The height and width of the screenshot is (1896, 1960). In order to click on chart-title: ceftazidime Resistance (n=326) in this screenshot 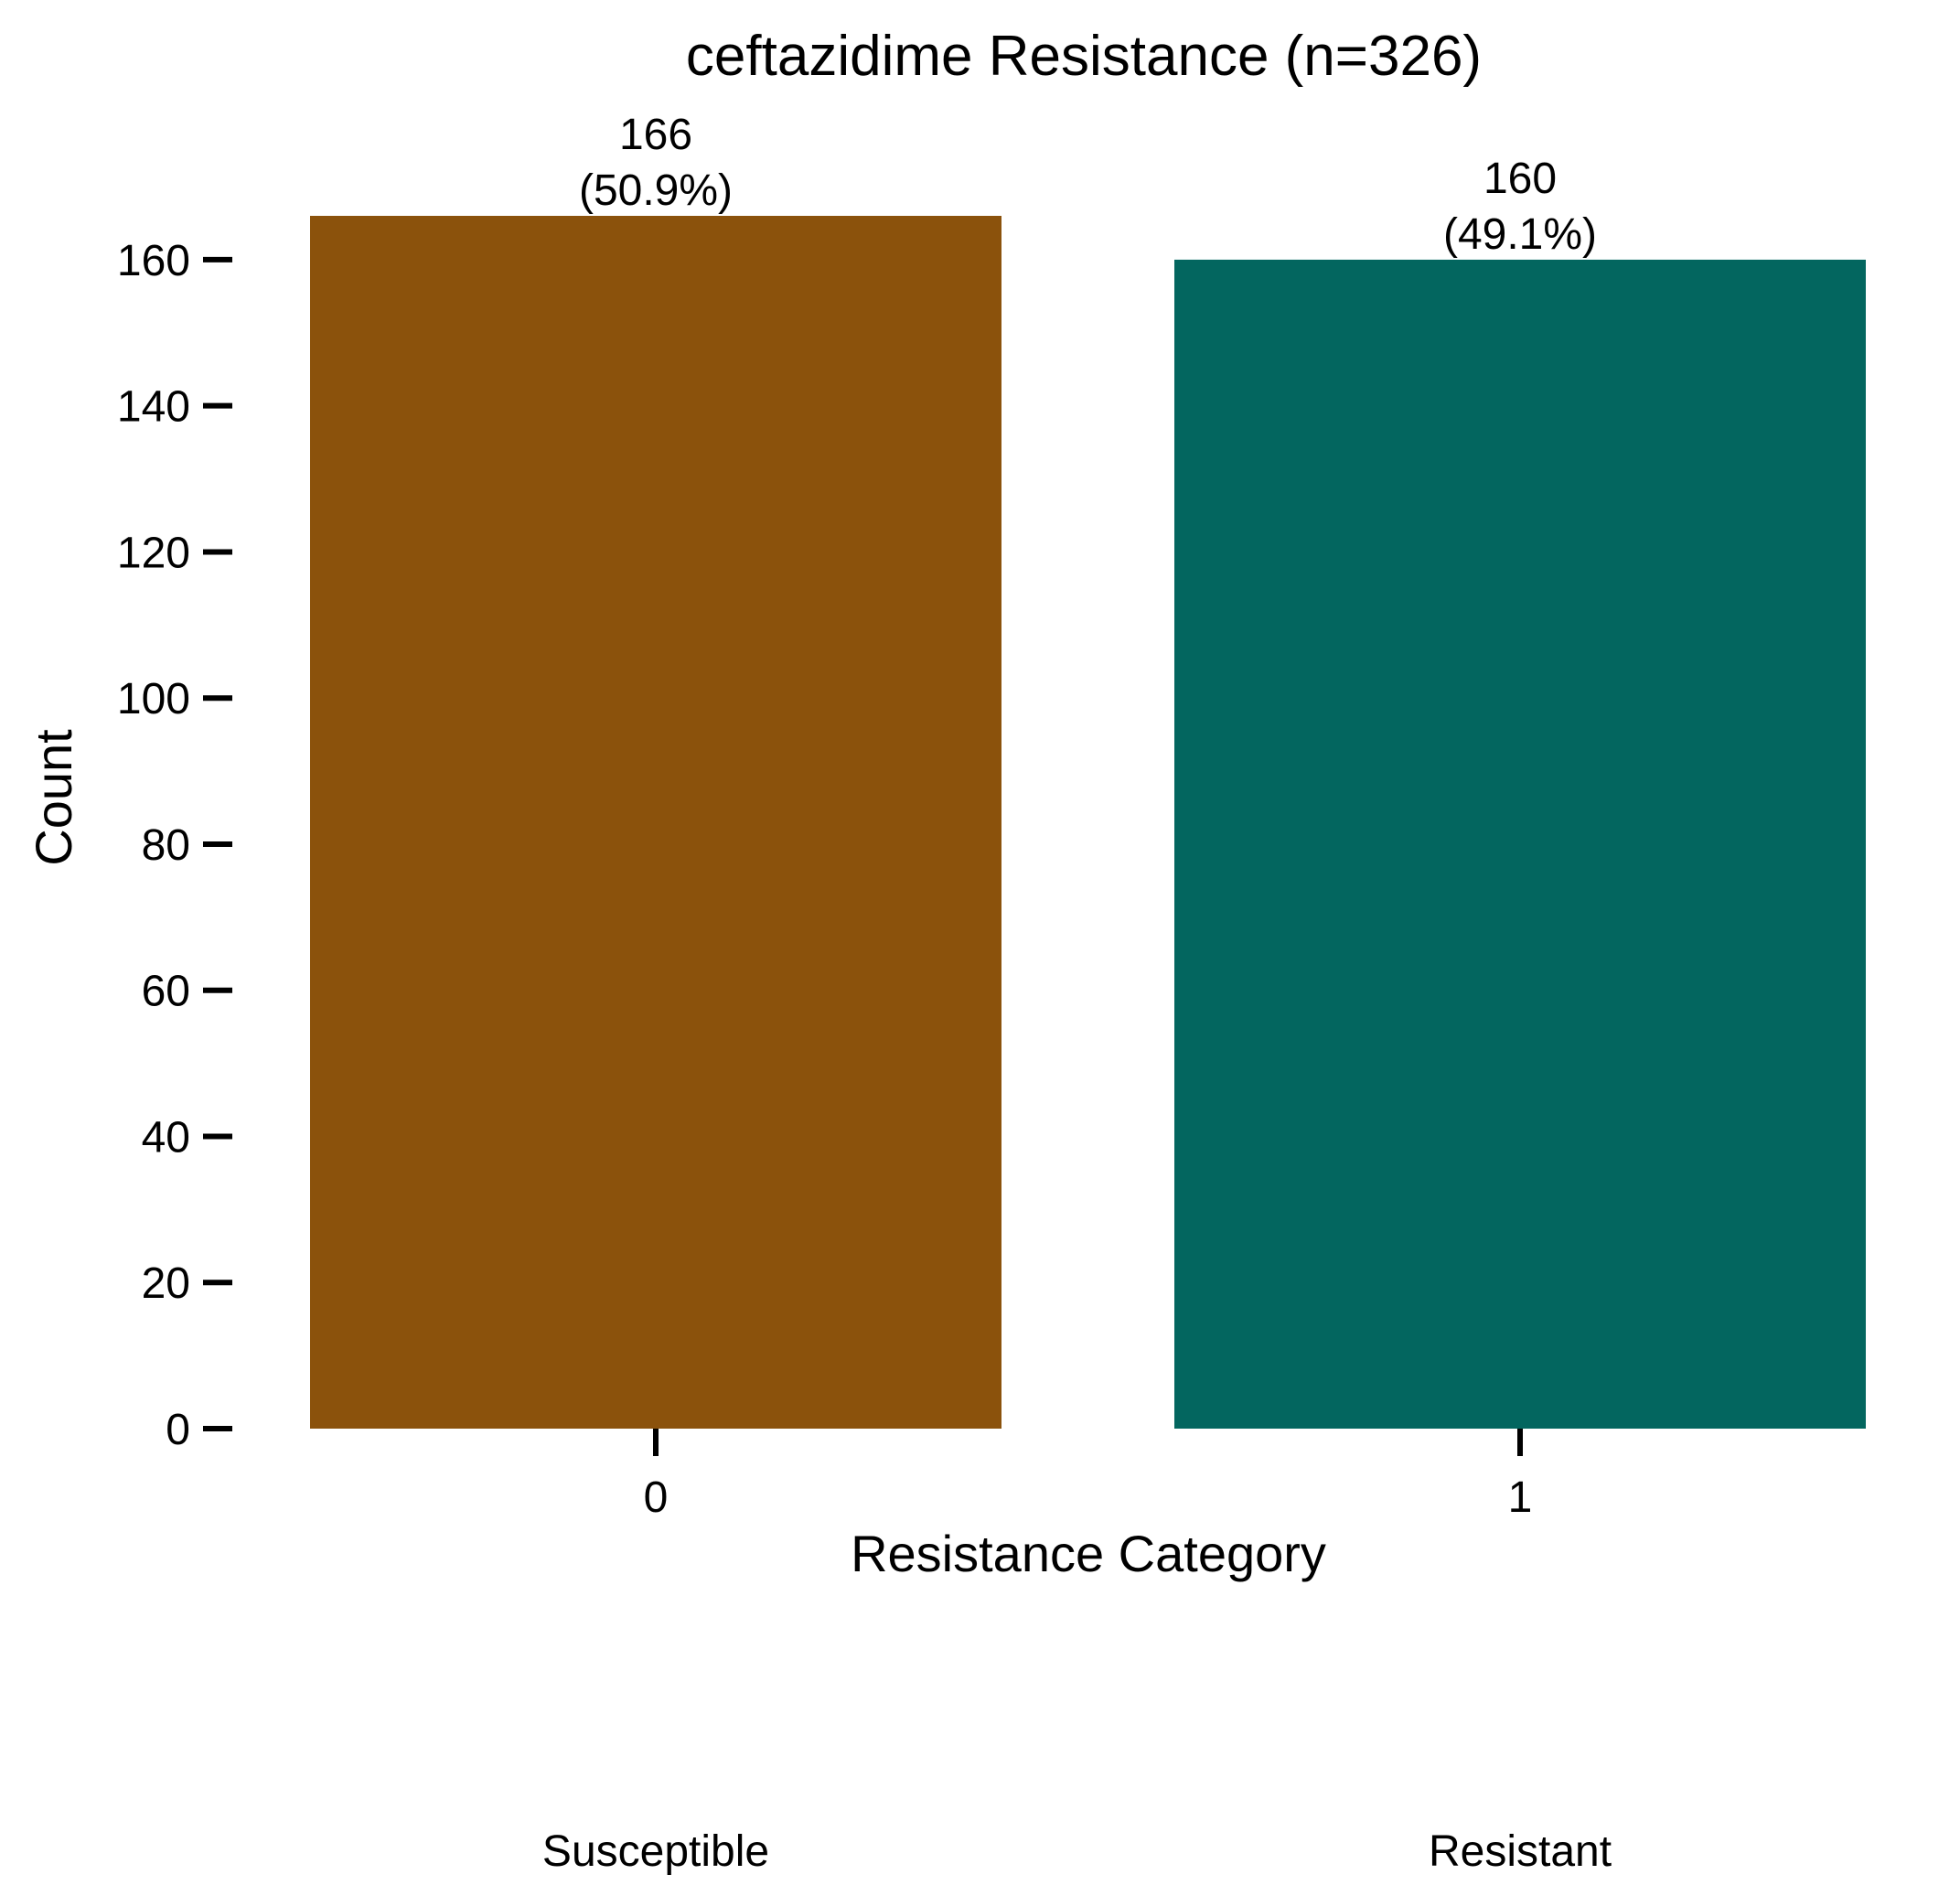, I will do `click(1084, 57)`.